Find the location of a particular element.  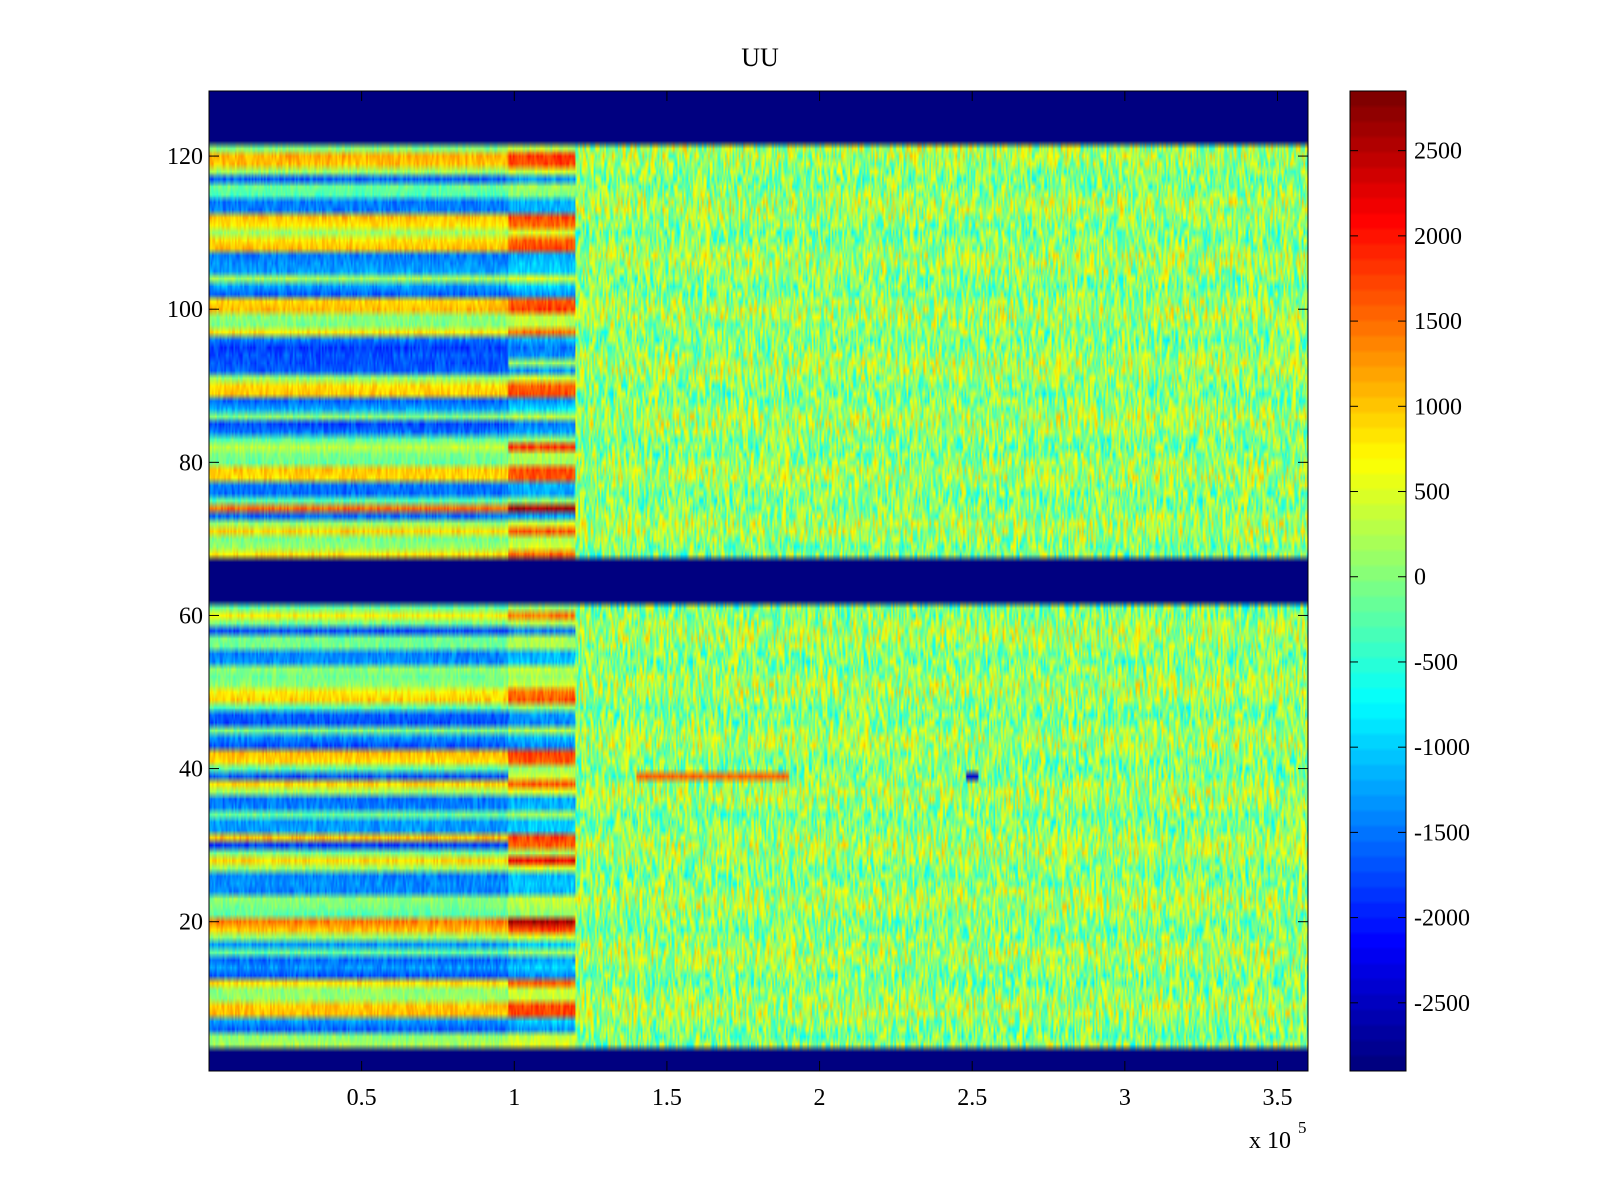

x-multiplier-label: x 10 5 is located at coordinates (1278, 1136).